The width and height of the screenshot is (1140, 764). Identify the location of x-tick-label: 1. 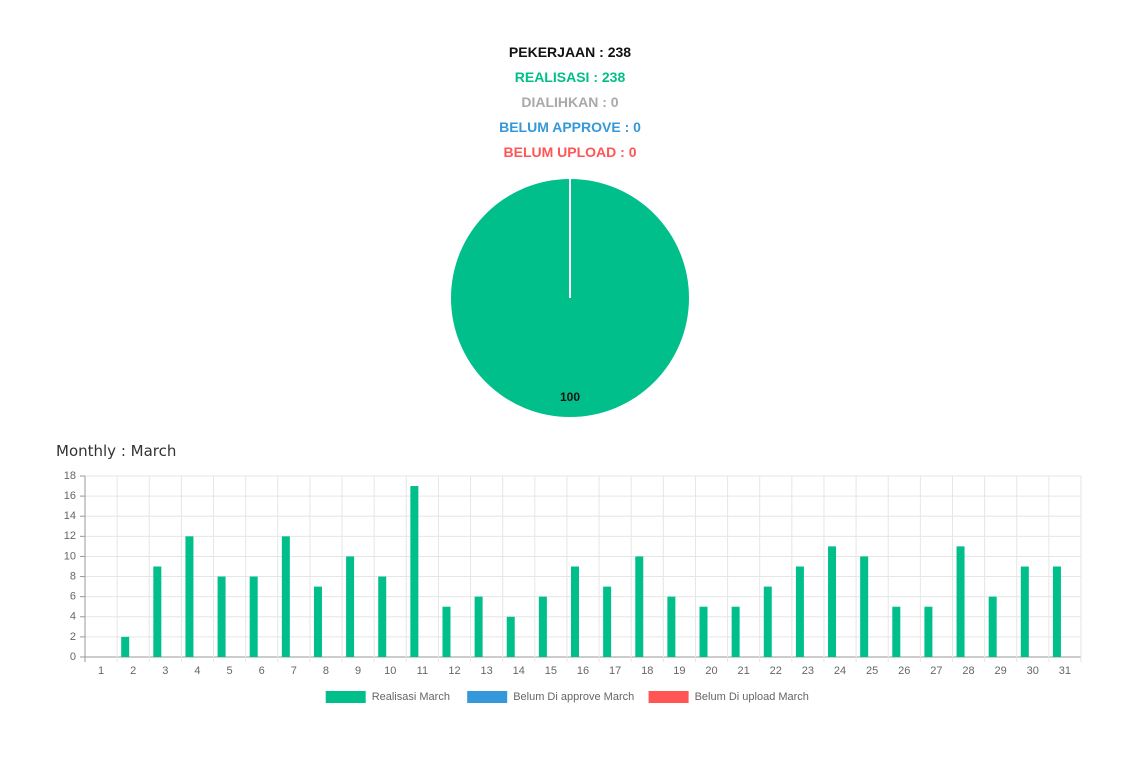
(101, 671).